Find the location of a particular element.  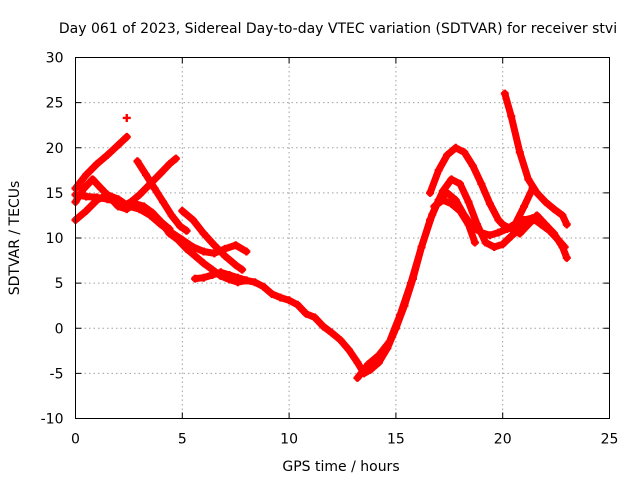

x-tick-label: 20 is located at coordinates (503, 440).